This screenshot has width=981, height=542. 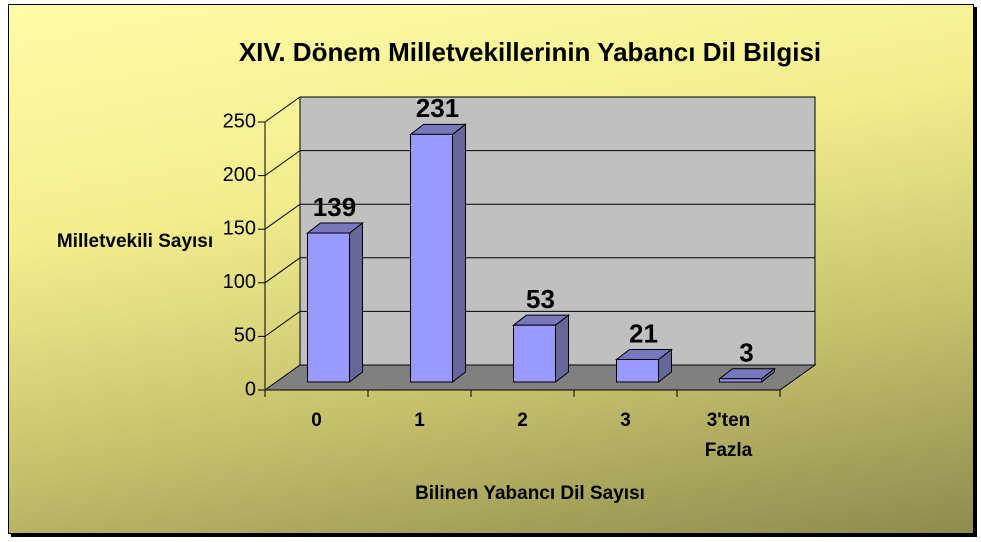 What do you see at coordinates (334, 207) in the screenshot?
I see `value-label: 139` at bounding box center [334, 207].